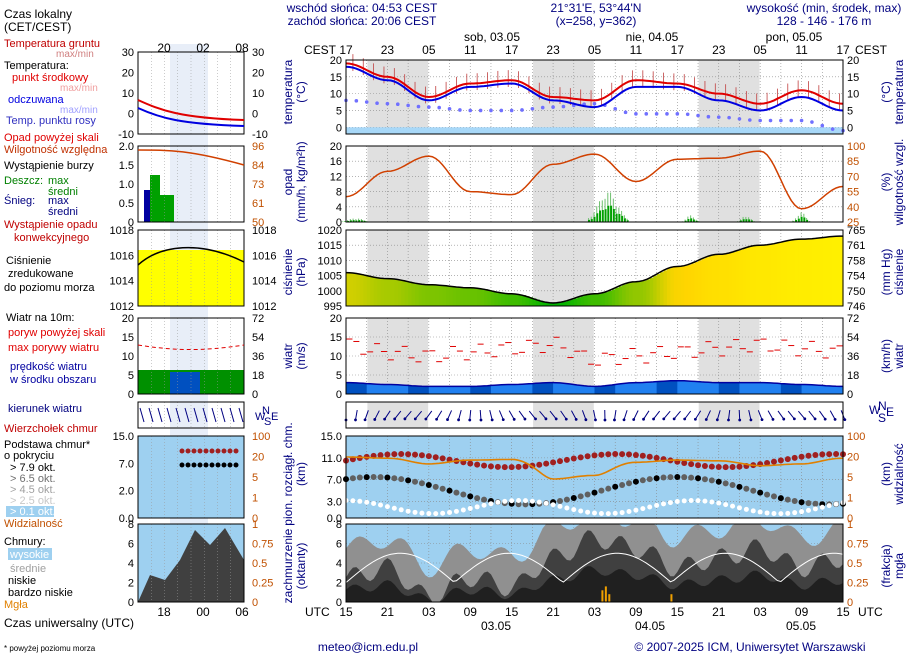  Describe the element at coordinates (882, 406) in the screenshot. I see `compass-n: N` at that location.